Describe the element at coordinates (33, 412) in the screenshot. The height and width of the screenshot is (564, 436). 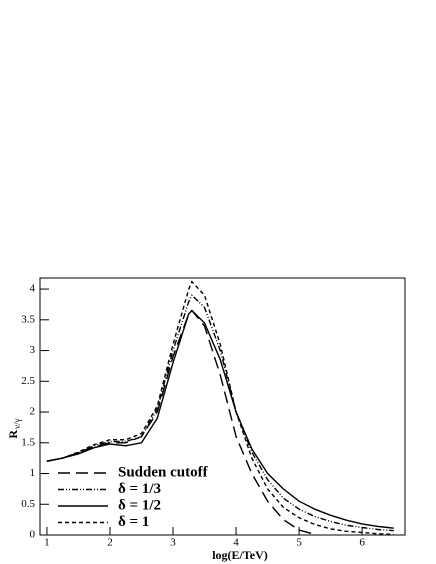
I see `y-tick-label: 2` at that location.